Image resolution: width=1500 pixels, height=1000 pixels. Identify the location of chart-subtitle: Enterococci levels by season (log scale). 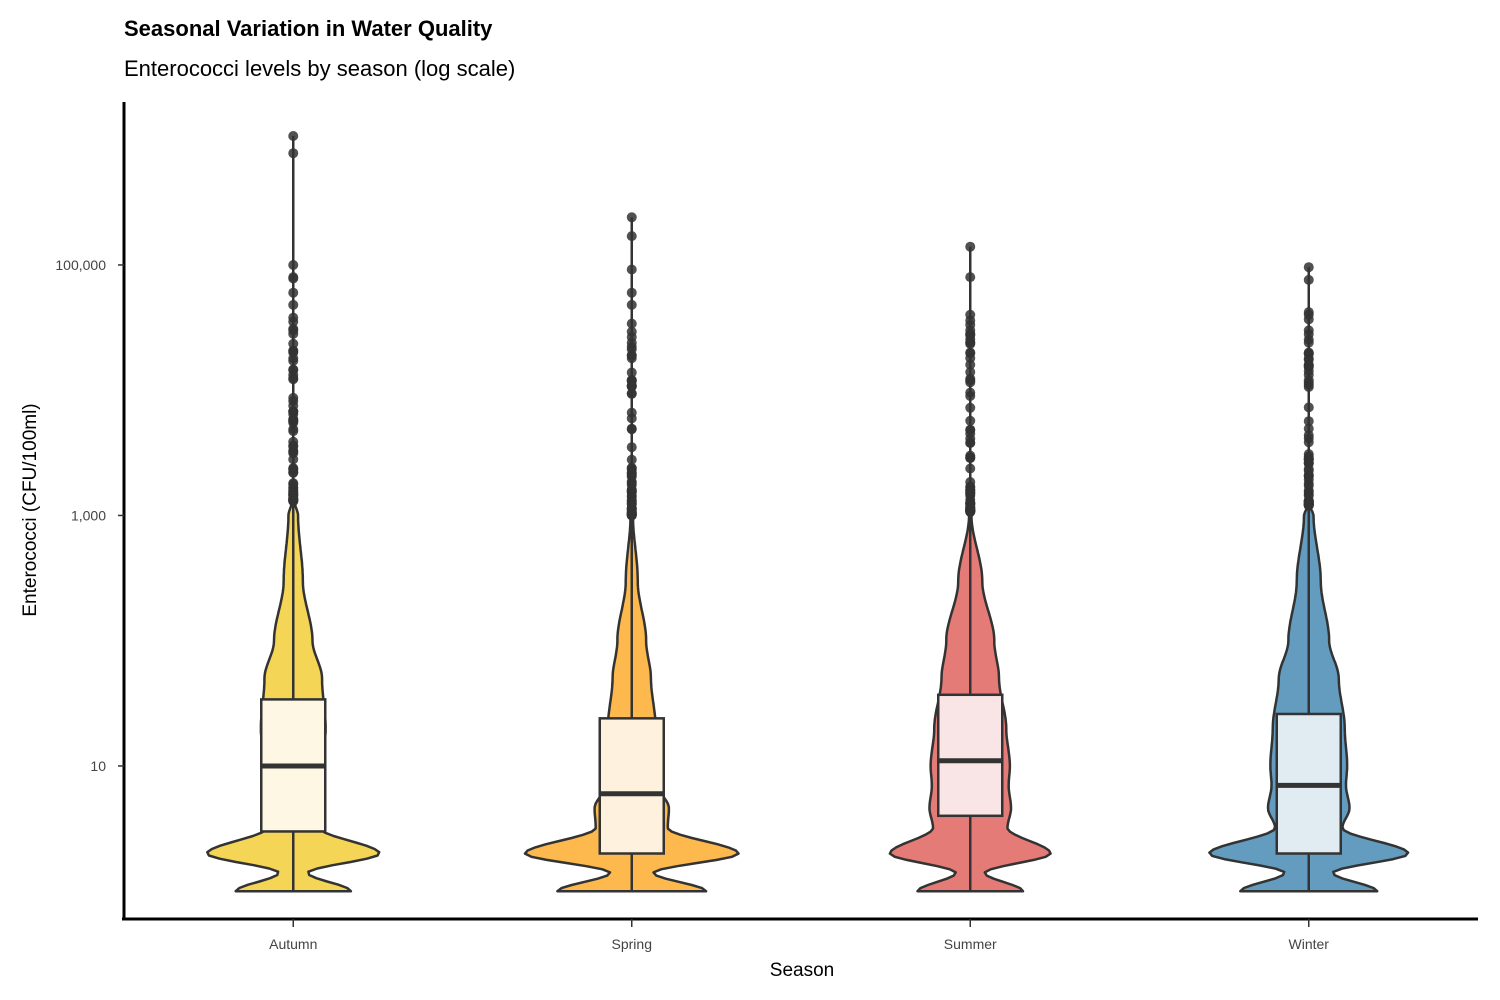
(320, 68).